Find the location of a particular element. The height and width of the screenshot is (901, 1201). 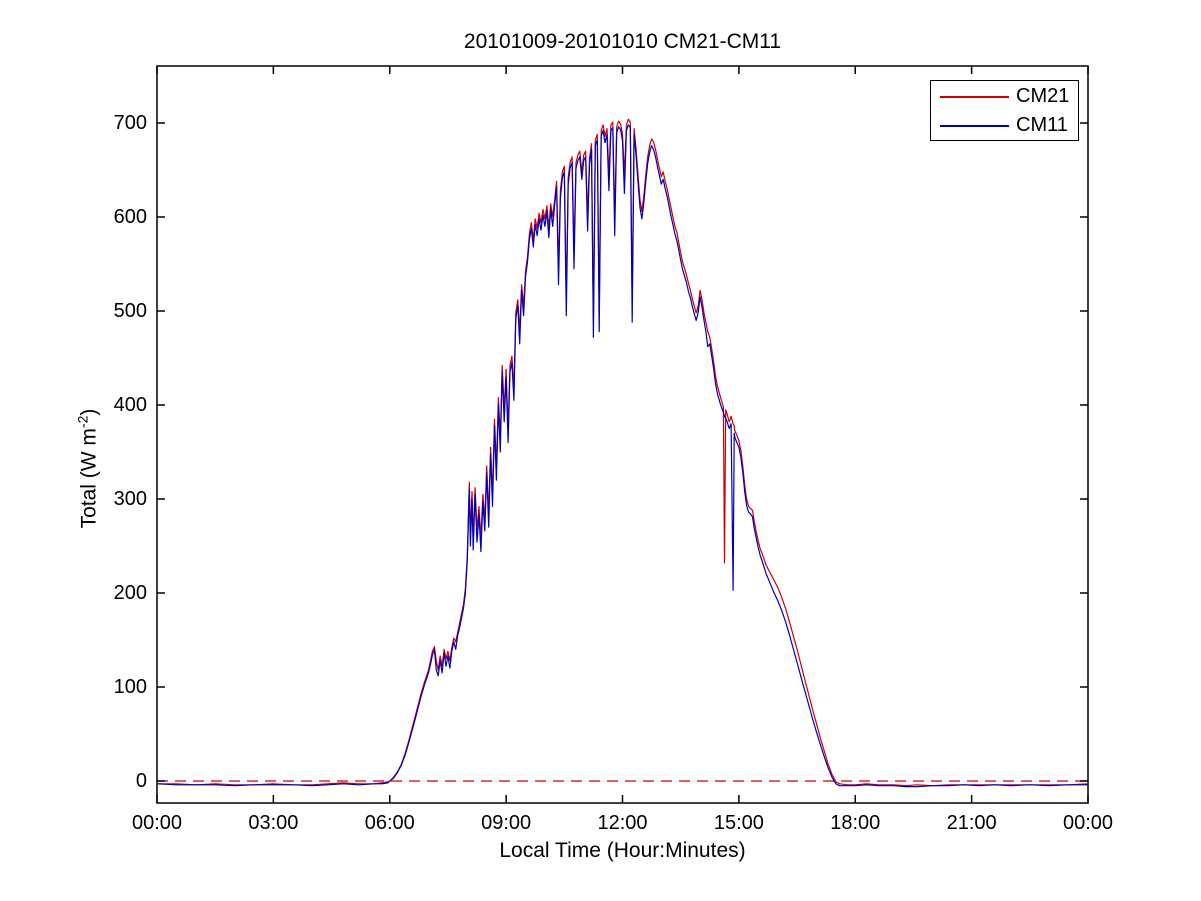

y-tick-label: 700 is located at coordinates (130, 123).